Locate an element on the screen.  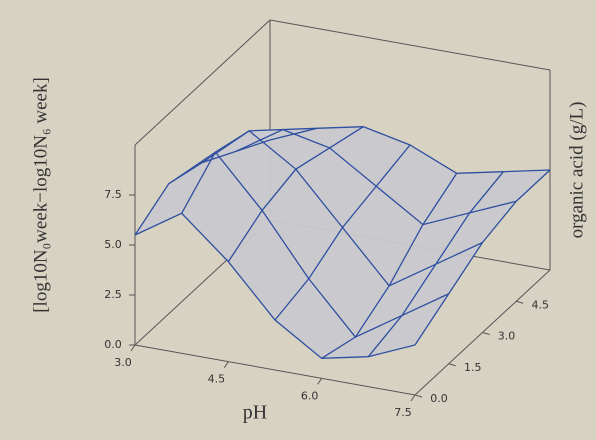
y-tick-label: 1.5 is located at coordinates (473, 367).